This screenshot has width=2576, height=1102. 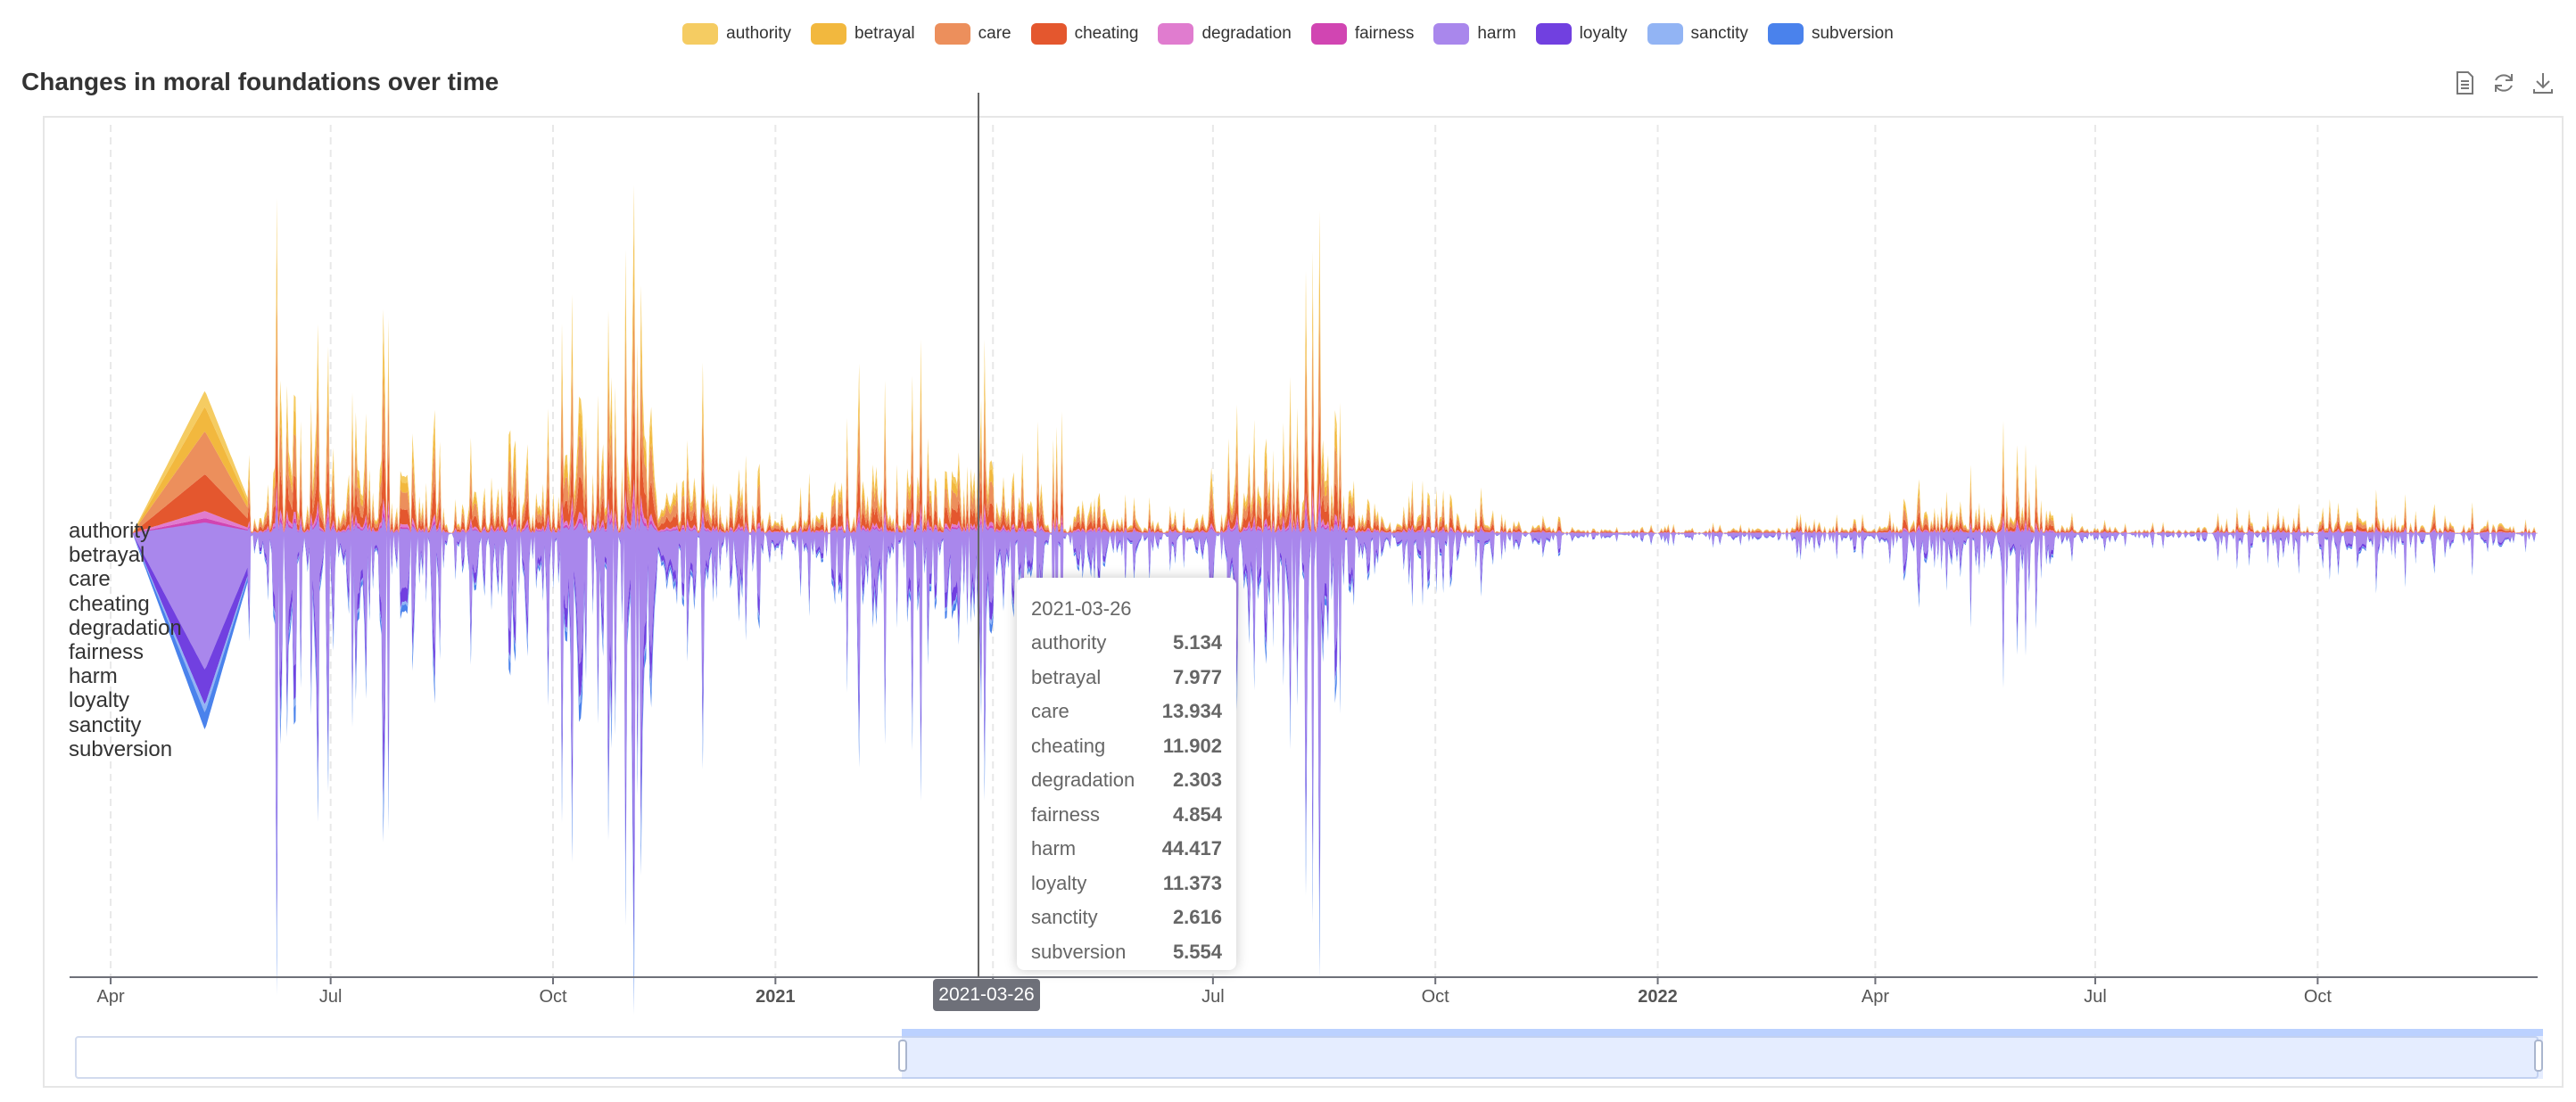 What do you see at coordinates (1069, 642) in the screenshot?
I see `tooltip-series-name: authority` at bounding box center [1069, 642].